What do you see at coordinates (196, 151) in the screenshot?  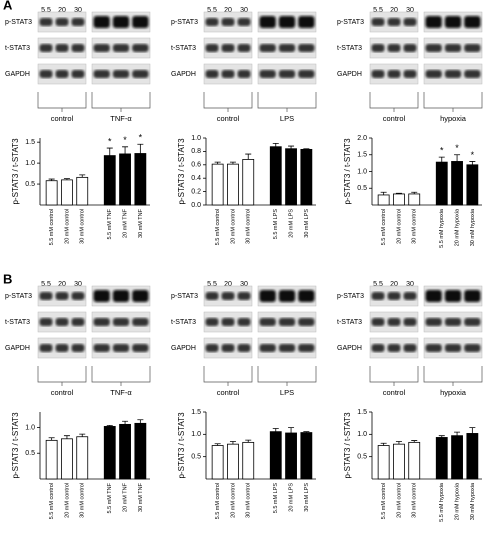 I see `y-tick-label: 0.8` at bounding box center [196, 151].